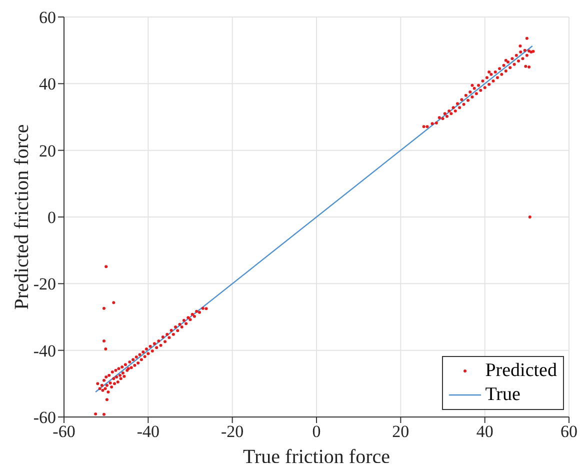 Image resolution: width=580 pixels, height=469 pixels. I want to click on y-tick-label: 20, so click(47, 150).